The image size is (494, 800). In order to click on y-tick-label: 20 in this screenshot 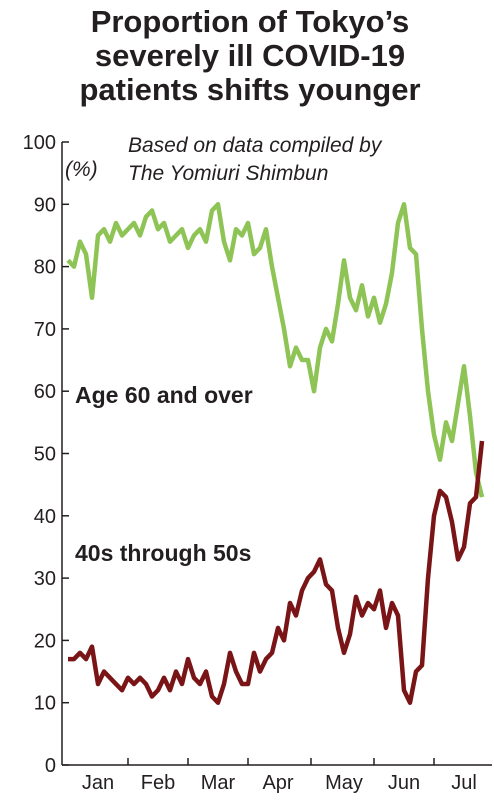, I will do `click(45, 641)`.